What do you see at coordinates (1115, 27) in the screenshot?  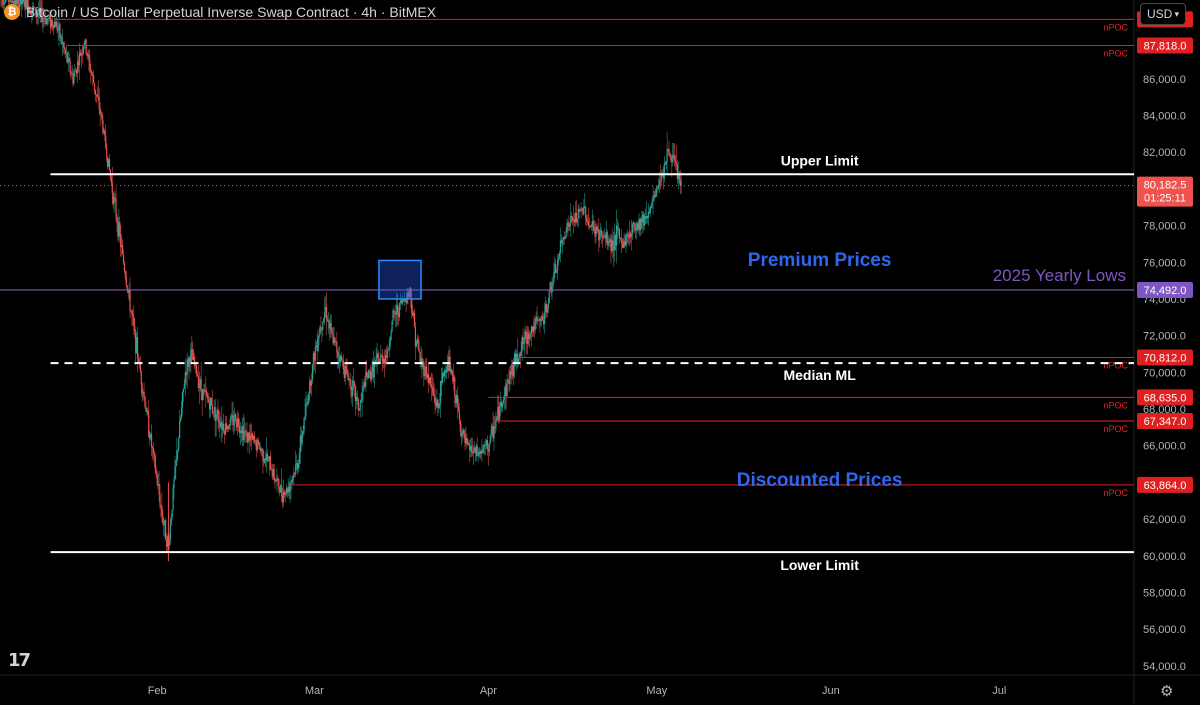 I see `npoc-tag: nPOC` at bounding box center [1115, 27].